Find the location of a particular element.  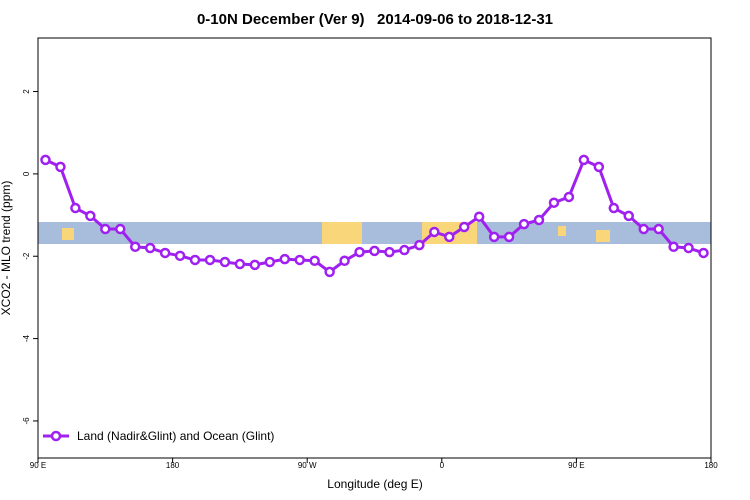

ocean-band is located at coordinates (374, 233).